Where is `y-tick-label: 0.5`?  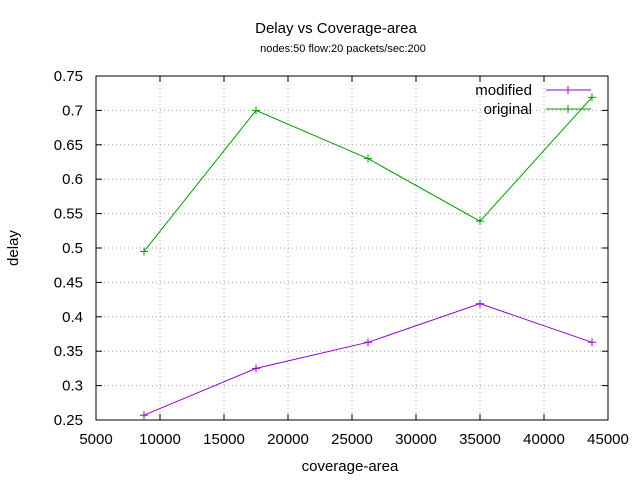 y-tick-label: 0.5 is located at coordinates (72, 248).